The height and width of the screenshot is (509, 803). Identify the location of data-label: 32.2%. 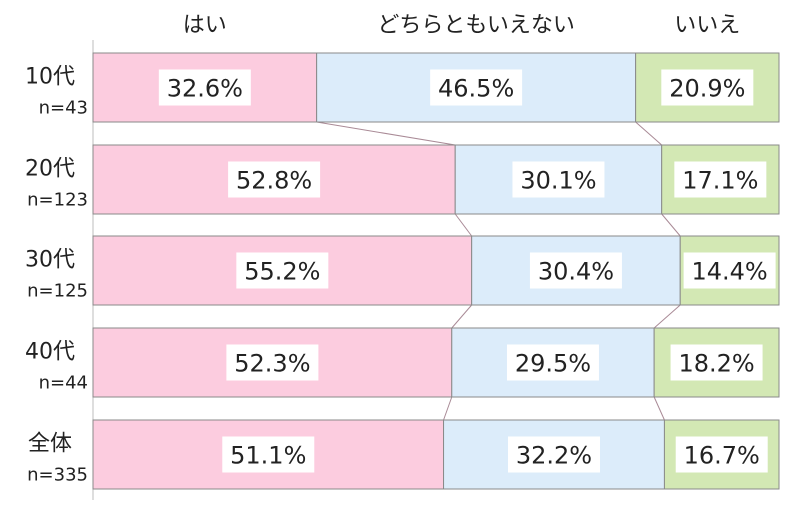
(554, 456).